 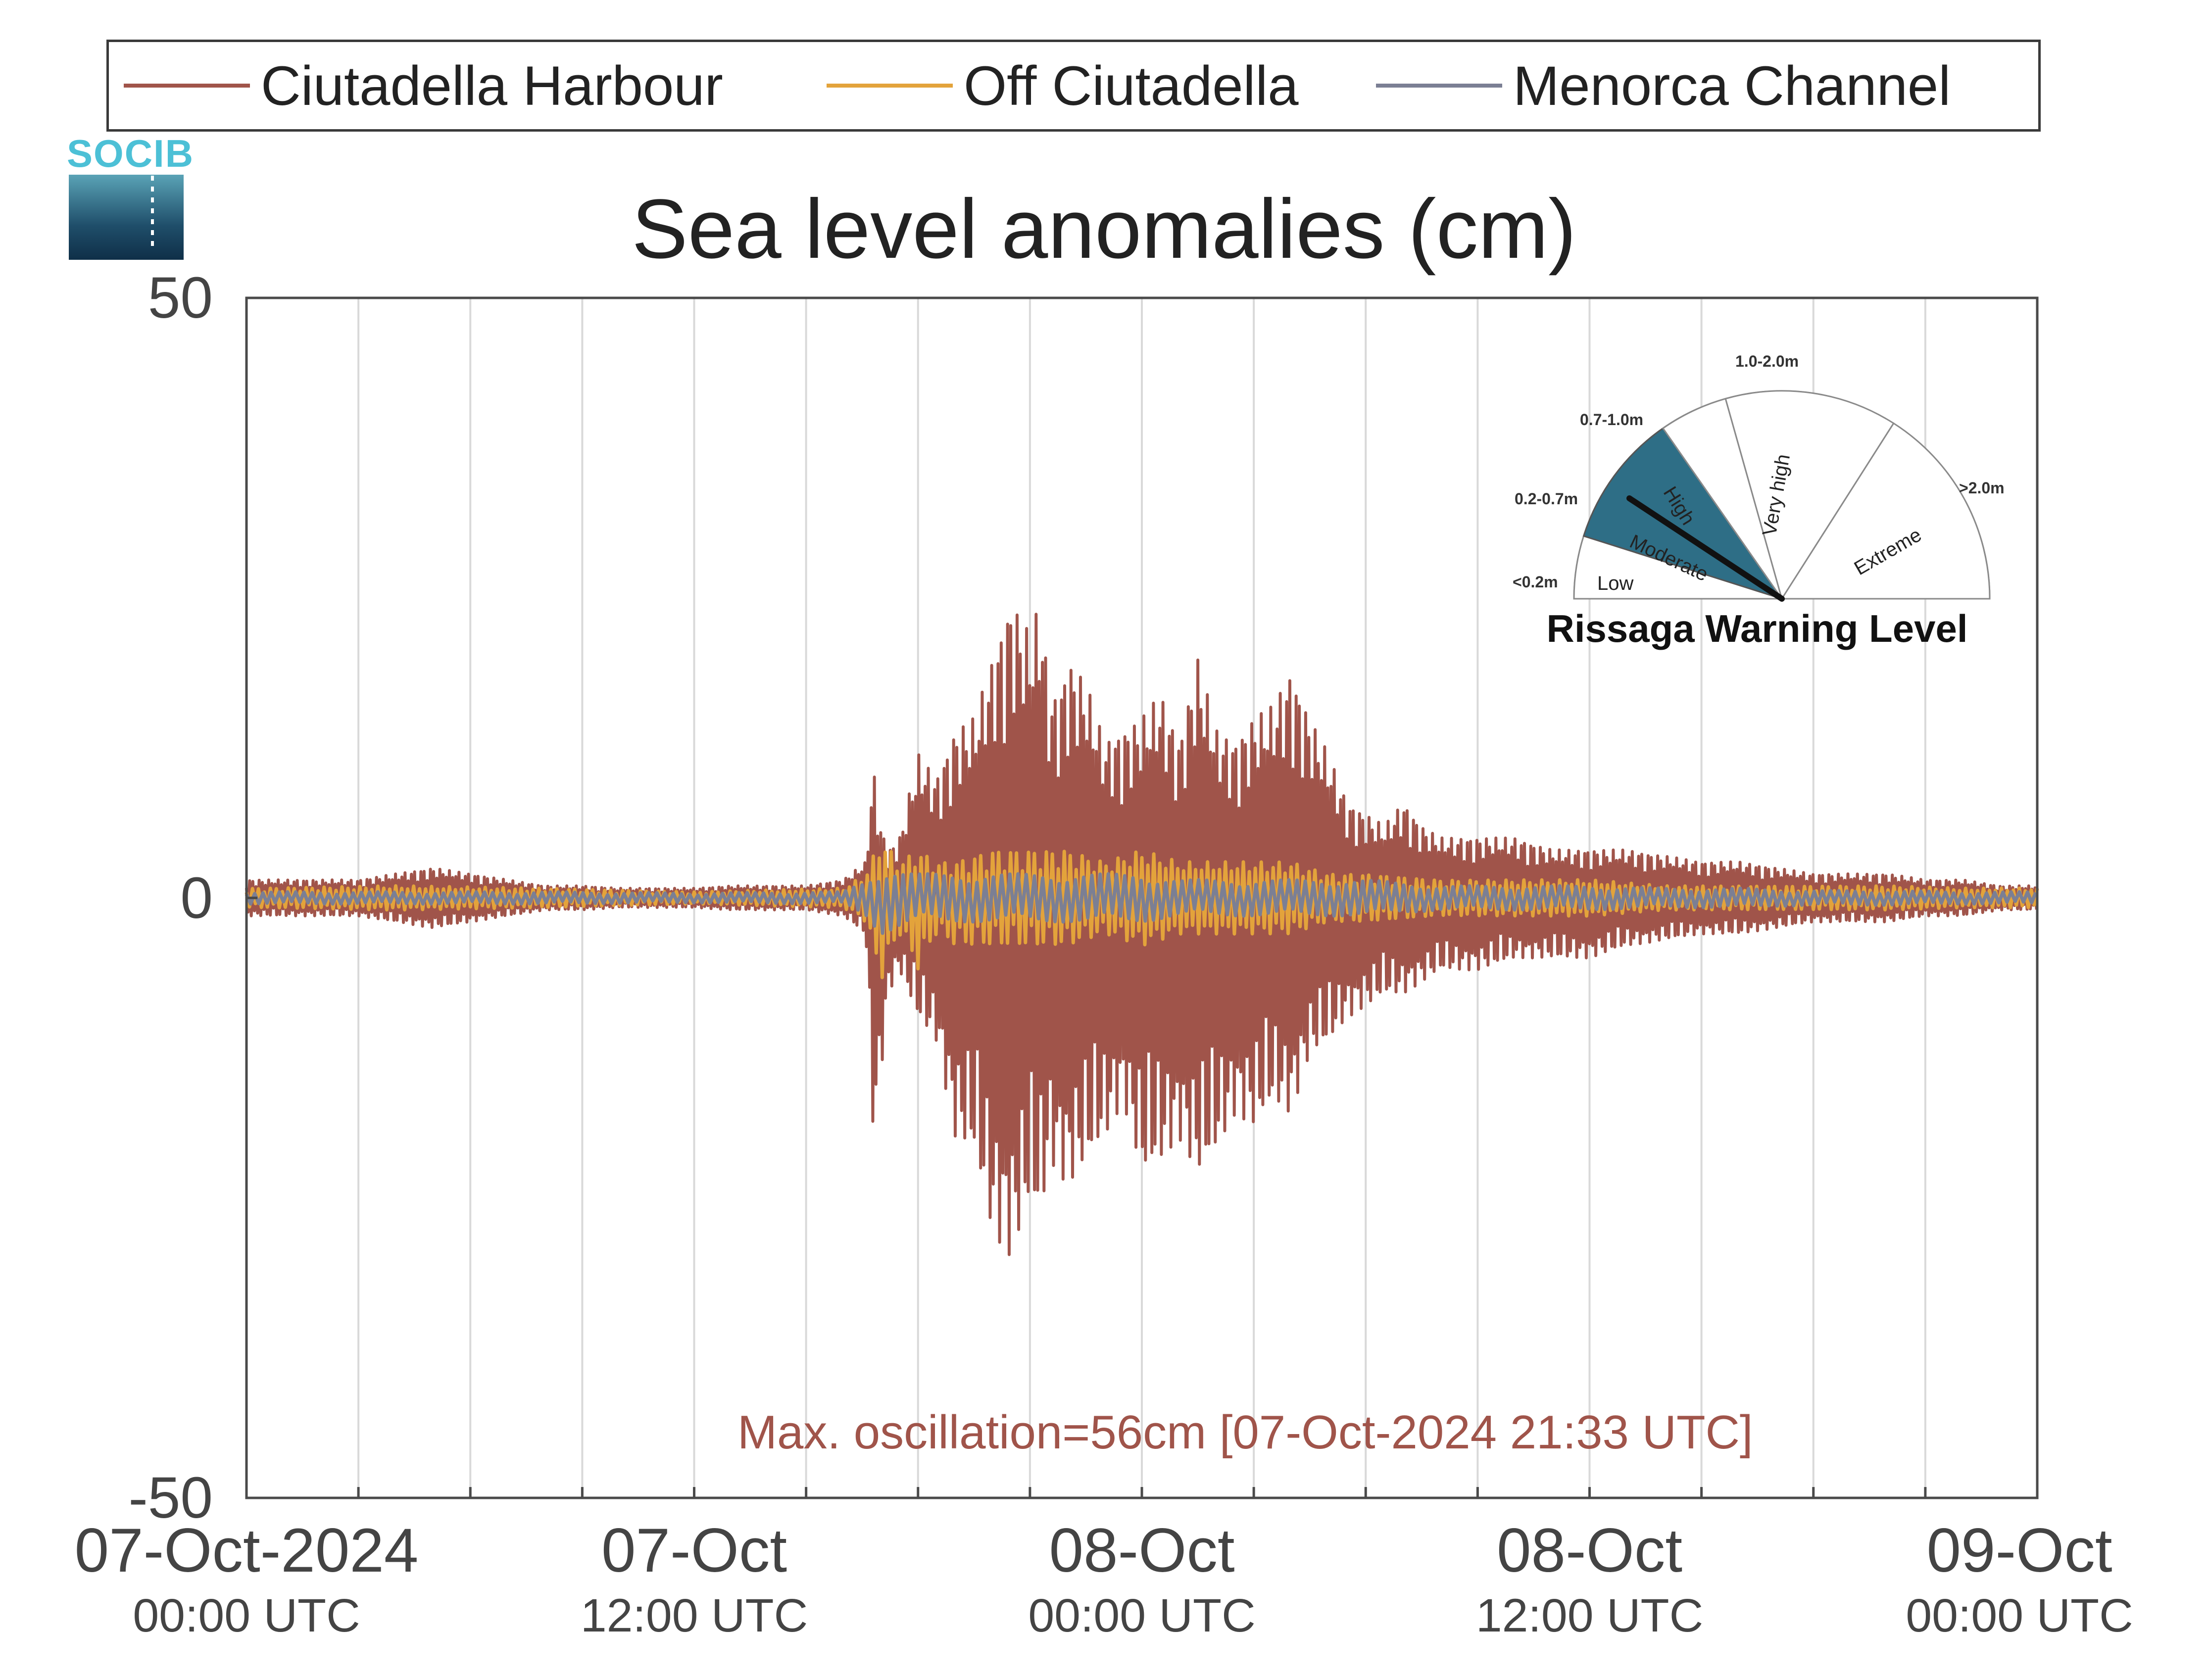 I want to click on legend-label-off-ciutadella: Off Ciutadella, so click(x=1132, y=85).